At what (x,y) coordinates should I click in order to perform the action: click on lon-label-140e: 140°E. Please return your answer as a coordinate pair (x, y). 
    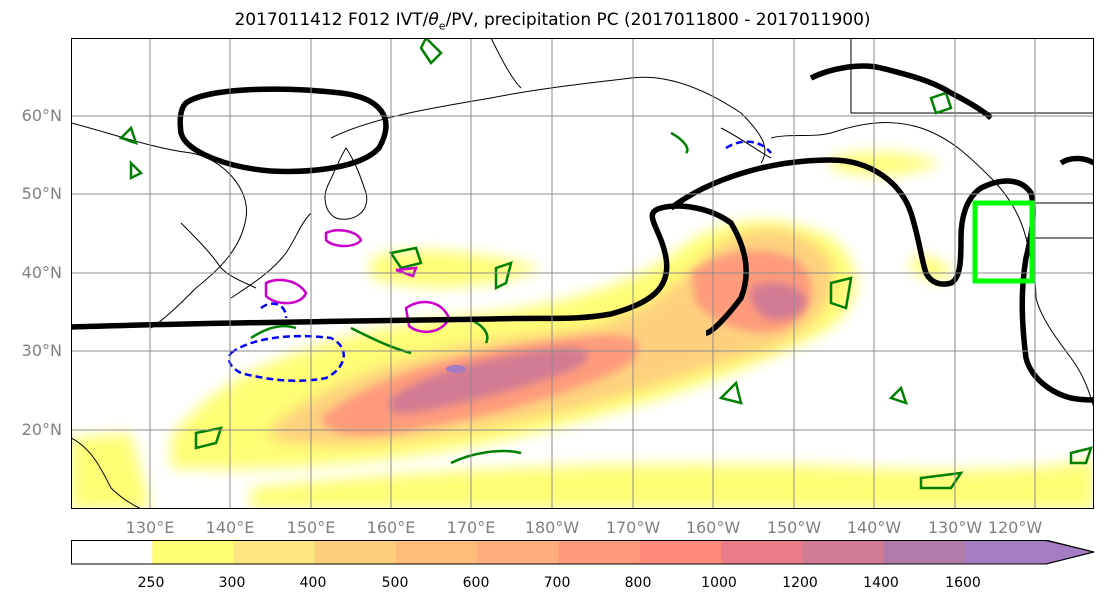
    Looking at the image, I should click on (230, 527).